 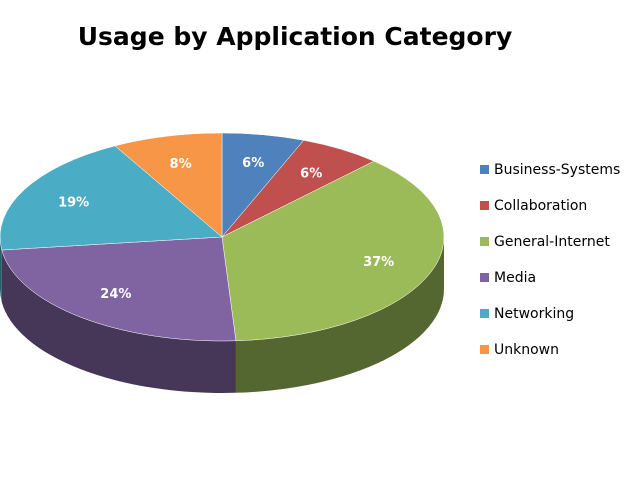 What do you see at coordinates (526, 350) in the screenshot?
I see `legend-label: Unknown` at bounding box center [526, 350].